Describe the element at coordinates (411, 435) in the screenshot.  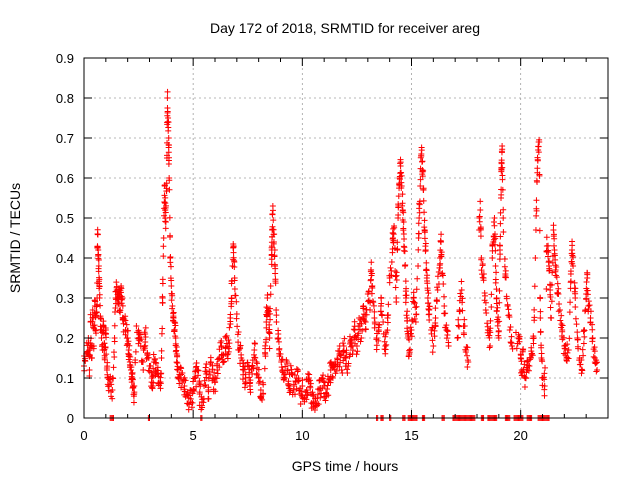
I see `x-tick-label: 15` at that location.